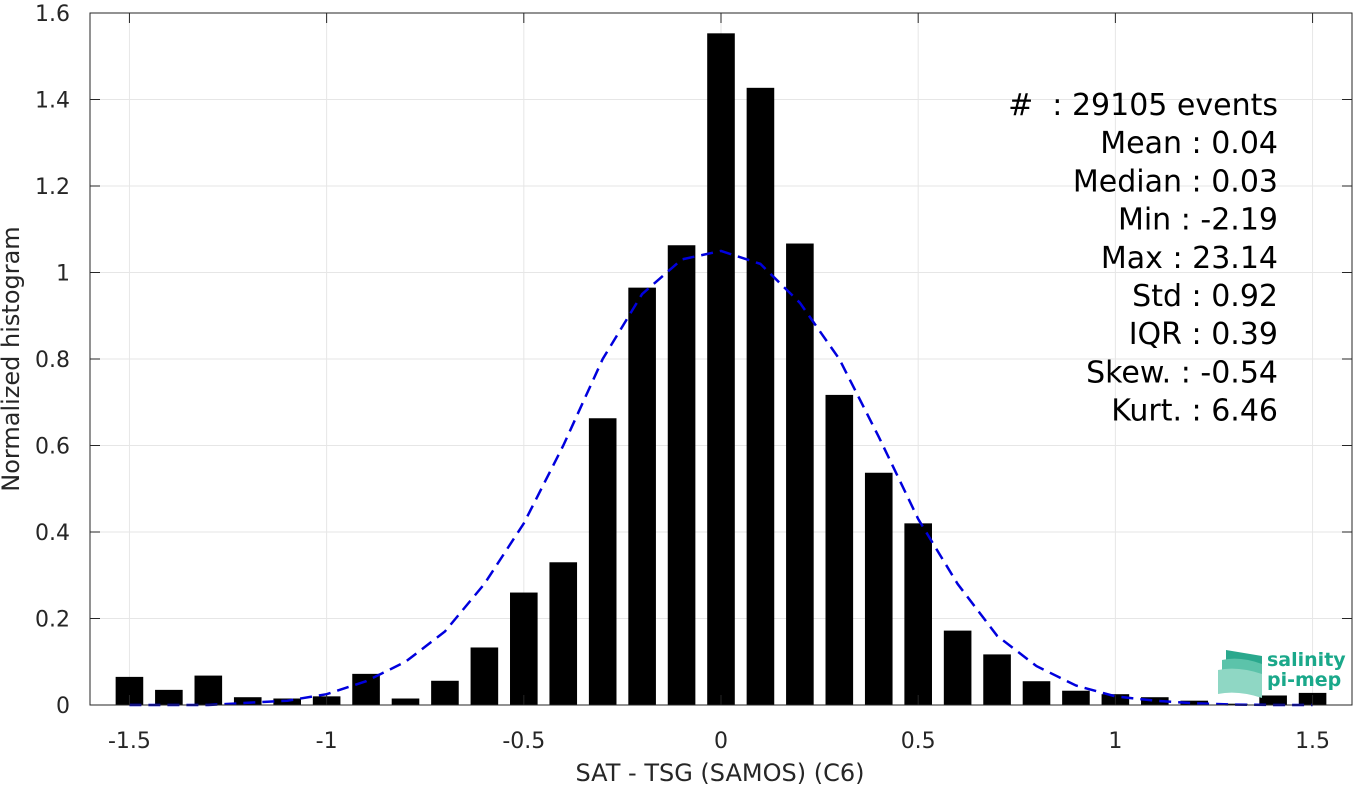  What do you see at coordinates (1115, 741) in the screenshot?
I see `x-tick-label: 1` at bounding box center [1115, 741].